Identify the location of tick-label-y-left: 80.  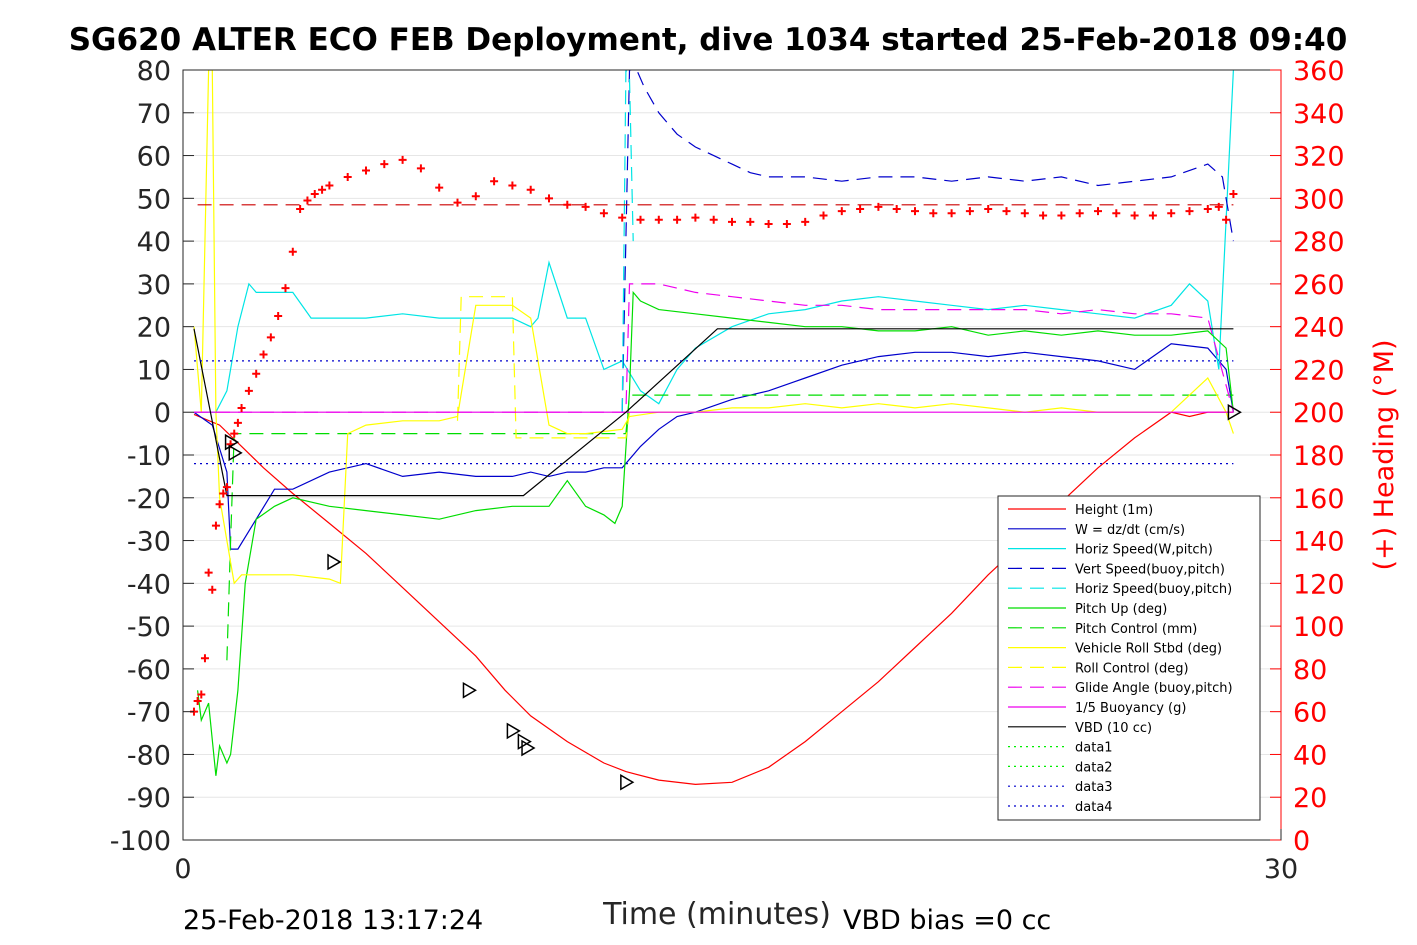
(154, 71).